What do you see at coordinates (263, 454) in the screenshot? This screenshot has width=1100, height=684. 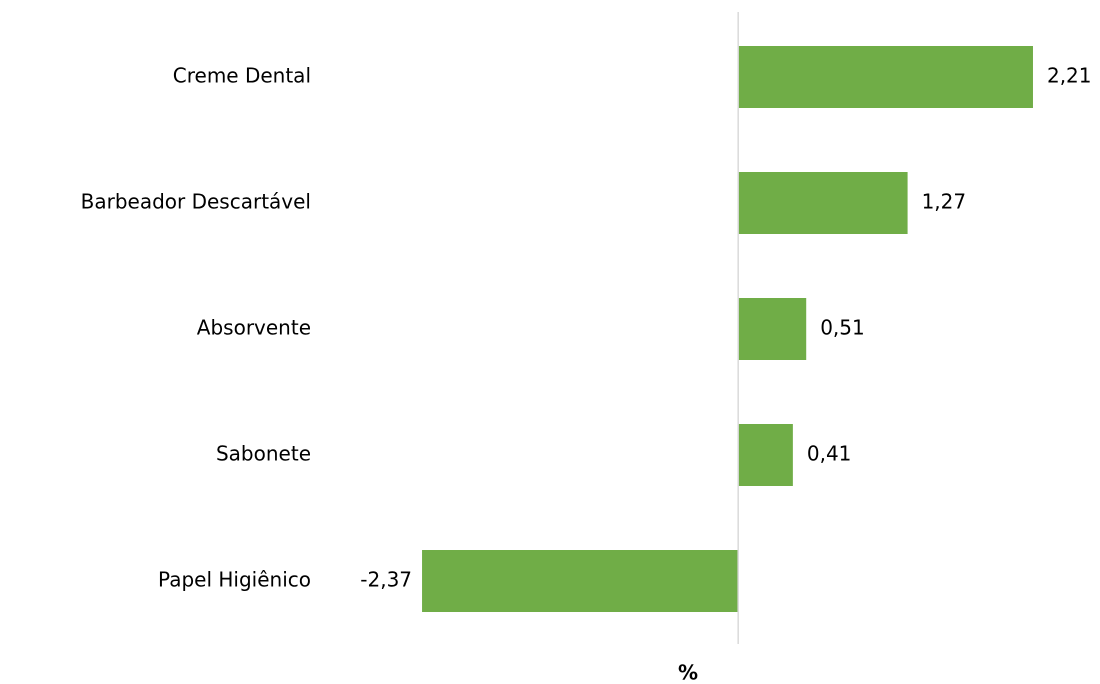 I see `y-tick-label: Sabonete` at bounding box center [263, 454].